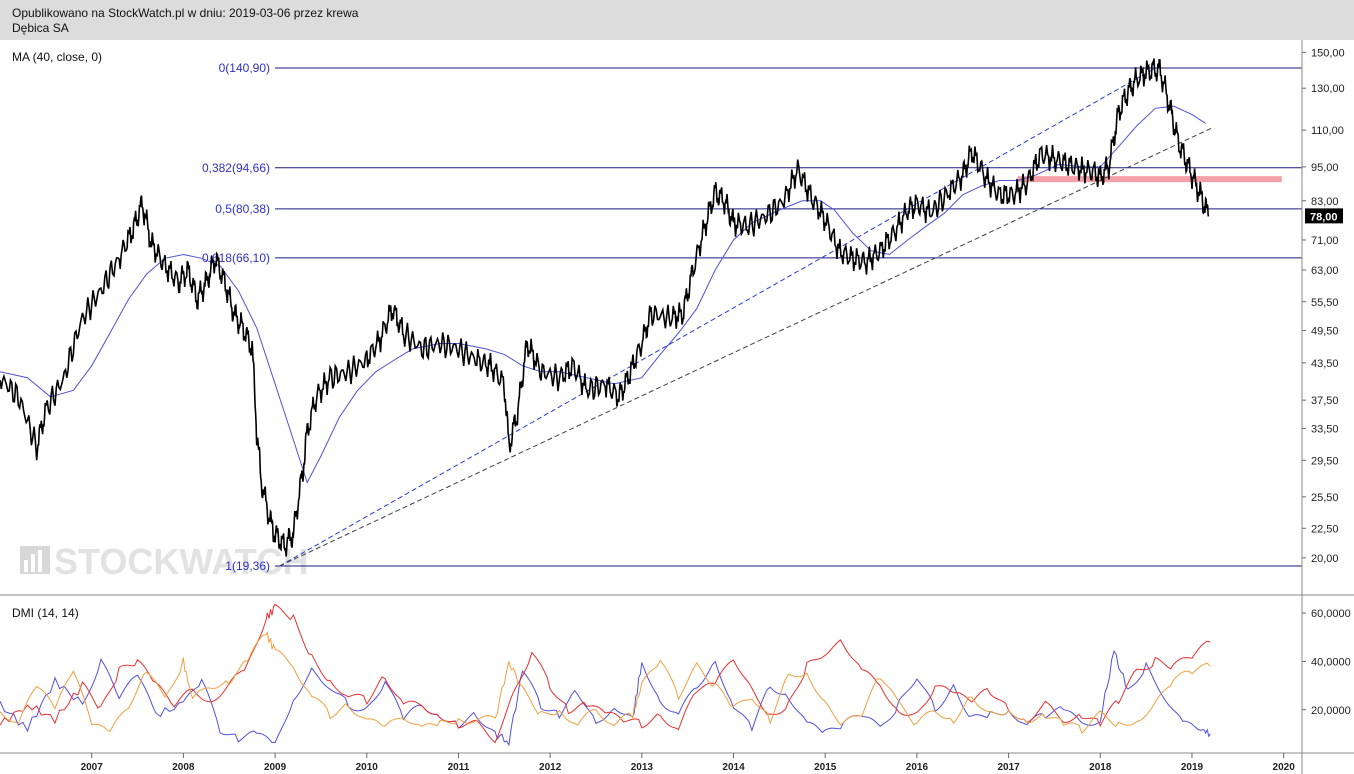 This screenshot has height=774, width=1354. Describe the element at coordinates (1192, 767) in the screenshot. I see `year-tick-label: 2019` at that location.